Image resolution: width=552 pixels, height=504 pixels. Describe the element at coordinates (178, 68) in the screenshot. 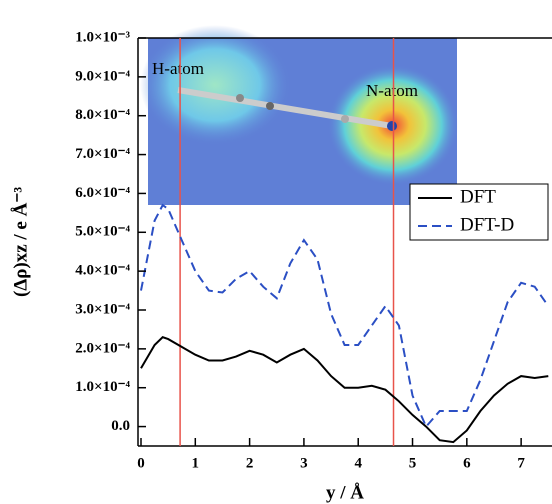

I see `inset-label: H-atom` at that location.